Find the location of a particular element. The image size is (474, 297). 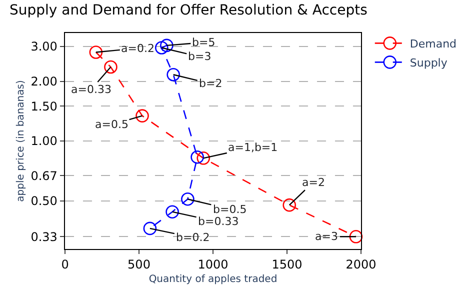

annotation: a=3 is located at coordinates (326, 236).